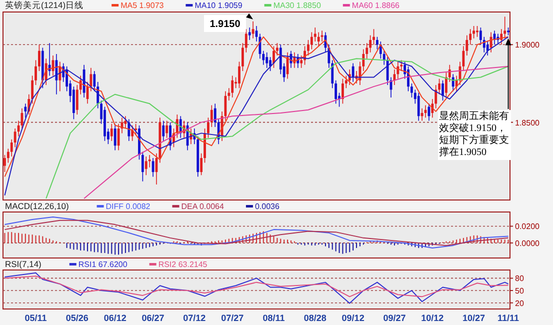 This screenshot has width=553, height=325. What do you see at coordinates (115, 318) in the screenshot?
I see `x-tick-label: 06/12` at bounding box center [115, 318].